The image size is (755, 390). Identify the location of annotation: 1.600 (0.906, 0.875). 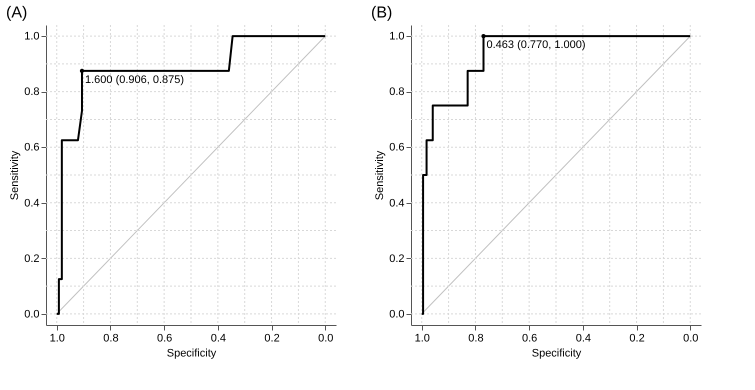
(134, 80).